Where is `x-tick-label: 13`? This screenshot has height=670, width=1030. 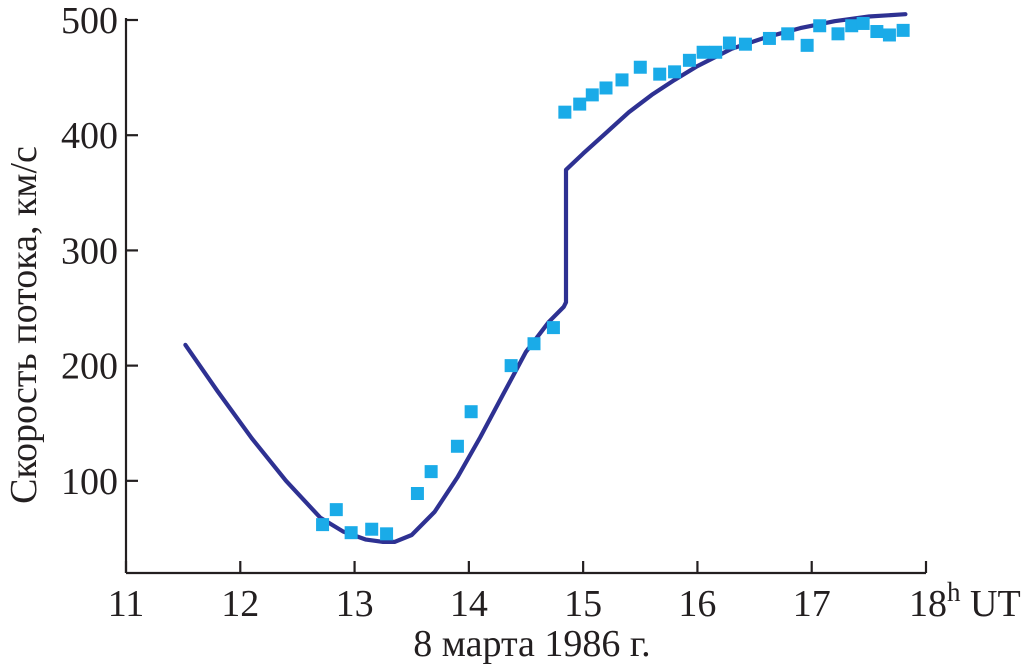 x-tick-label: 13 is located at coordinates (355, 604).